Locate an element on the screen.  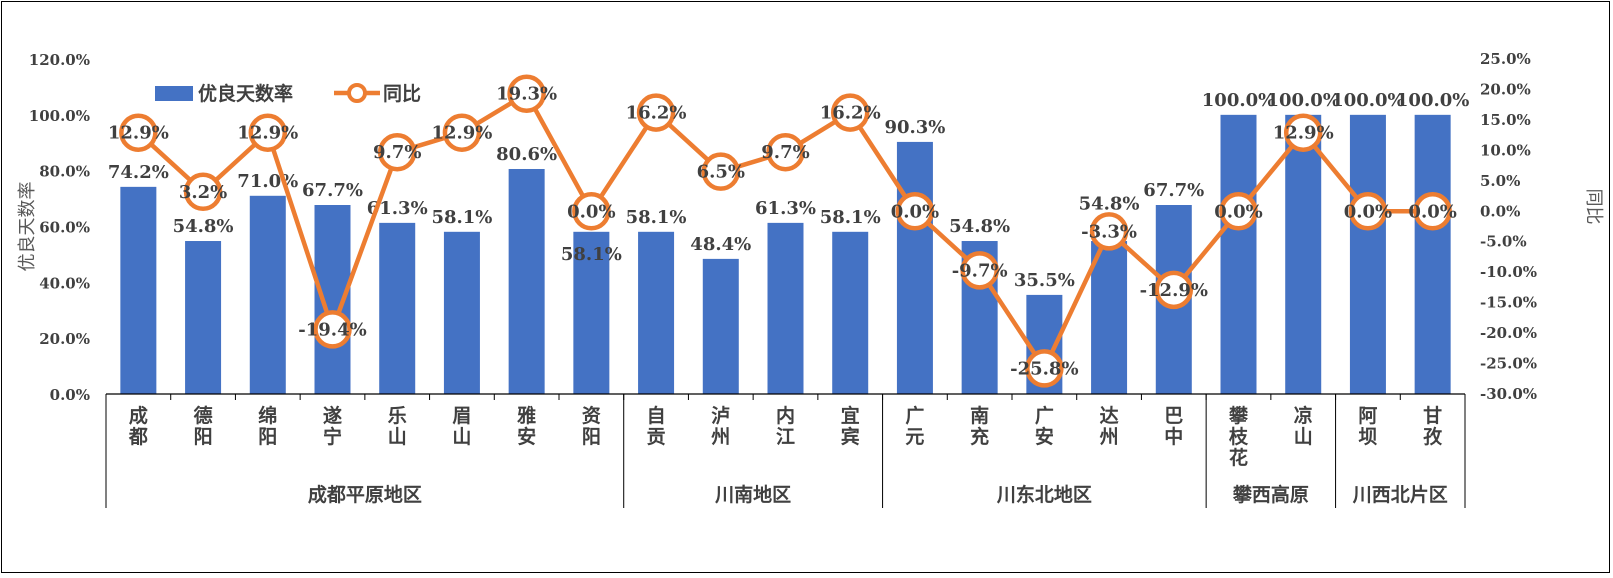
line-label-4: -19.4% is located at coordinates (332, 329).